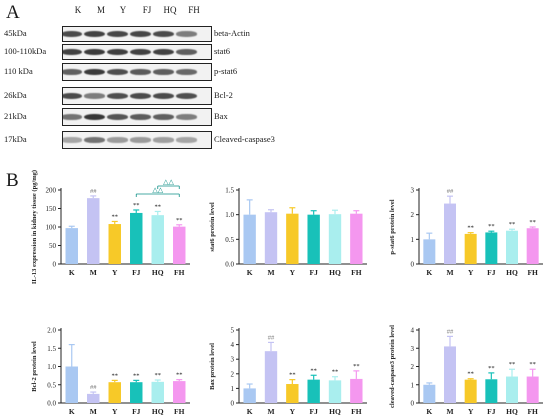 The height and width of the screenshot is (415, 550). I want to click on y-axis-label: Bcl-2 protein level, so click(34, 366).